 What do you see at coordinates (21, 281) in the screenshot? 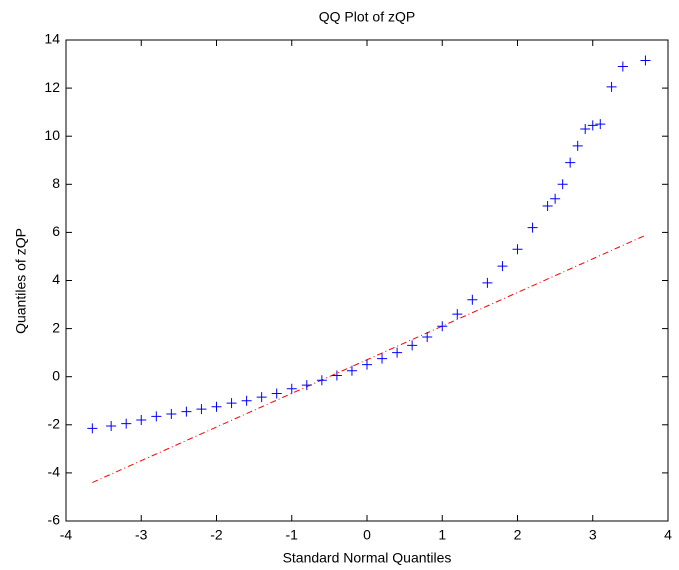
I see `y-axis-label: Quantiles of zQP` at bounding box center [21, 281].